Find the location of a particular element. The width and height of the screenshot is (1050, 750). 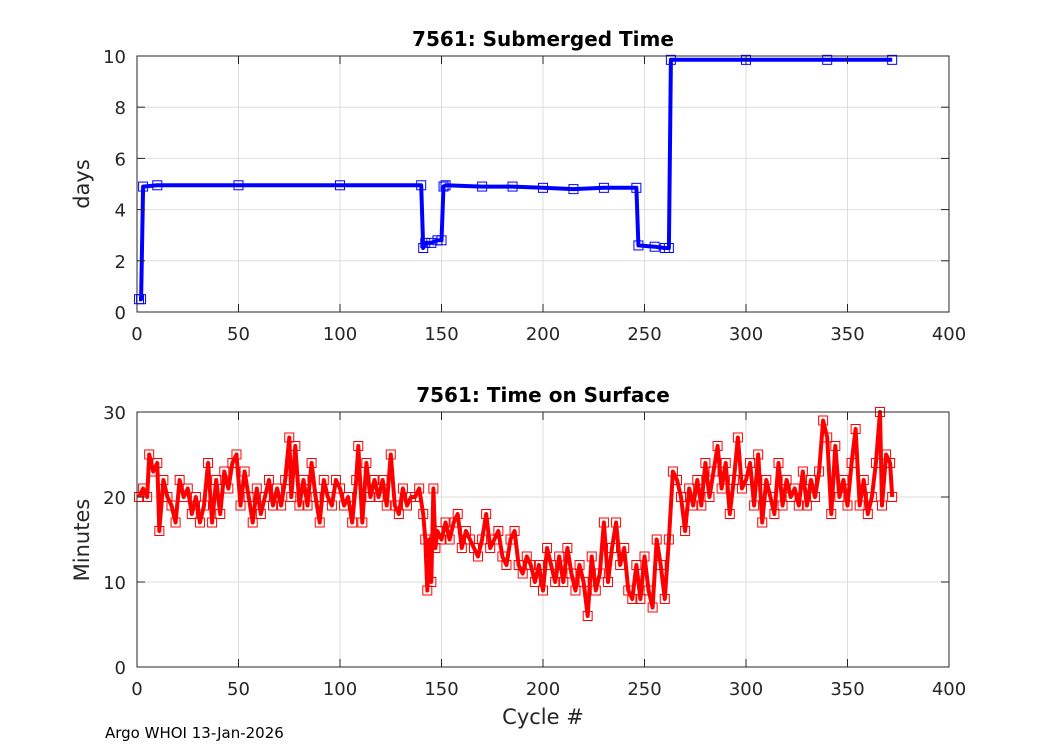

x-tick-label: 300 is located at coordinates (746, 689).